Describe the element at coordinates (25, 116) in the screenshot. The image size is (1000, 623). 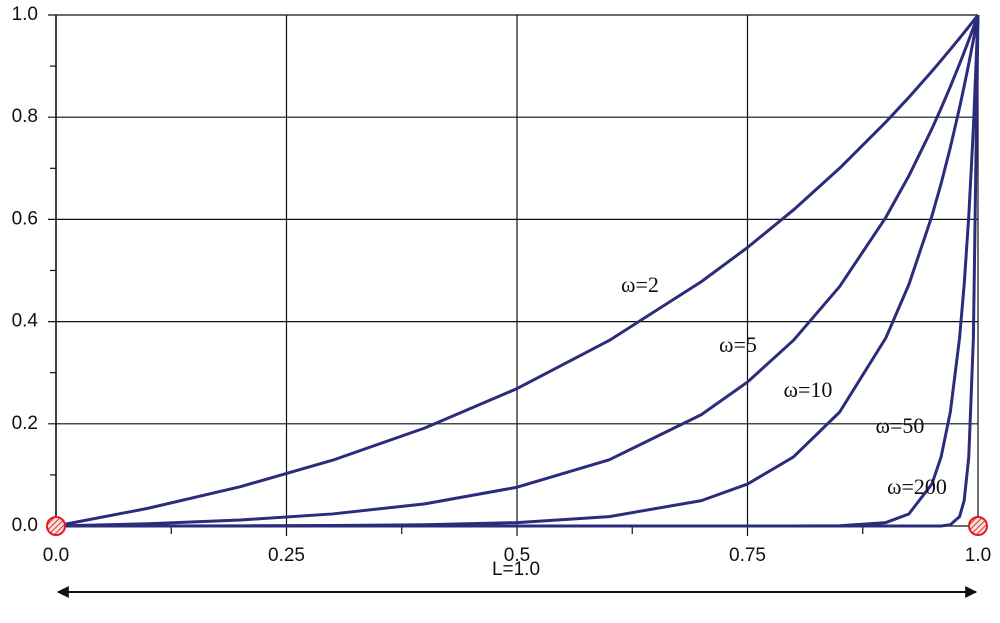
I see `y-tick-label: 0.8` at that location.